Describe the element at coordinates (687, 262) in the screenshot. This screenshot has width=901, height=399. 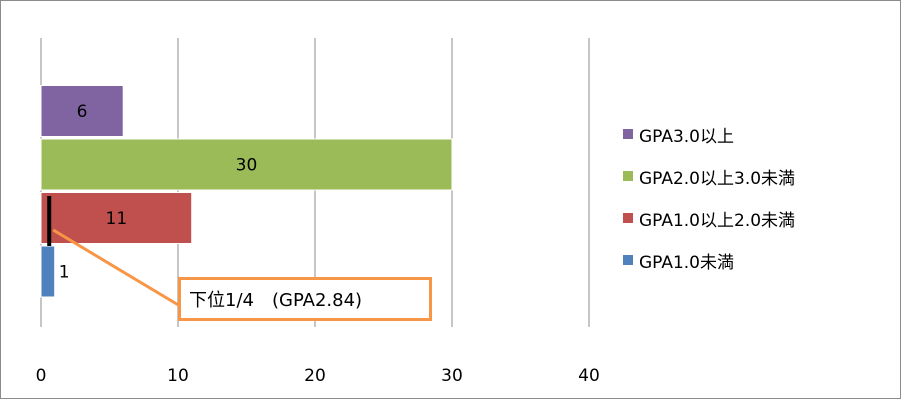
I see `legend-label: GPA1.0未満` at that location.